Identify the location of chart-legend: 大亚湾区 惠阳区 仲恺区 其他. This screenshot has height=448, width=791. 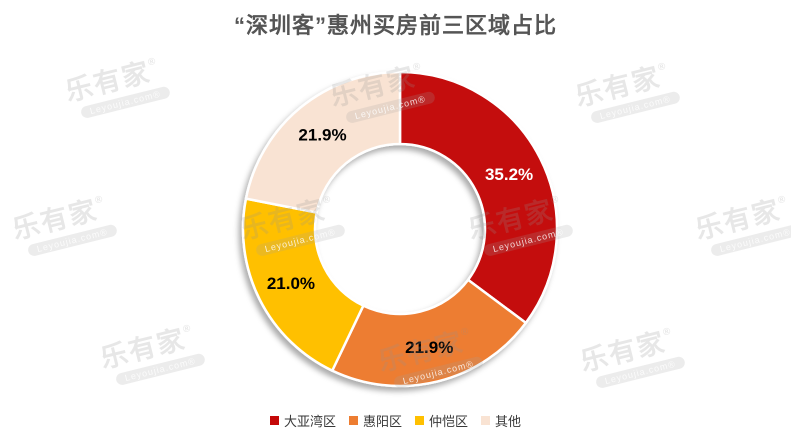
(395, 420).